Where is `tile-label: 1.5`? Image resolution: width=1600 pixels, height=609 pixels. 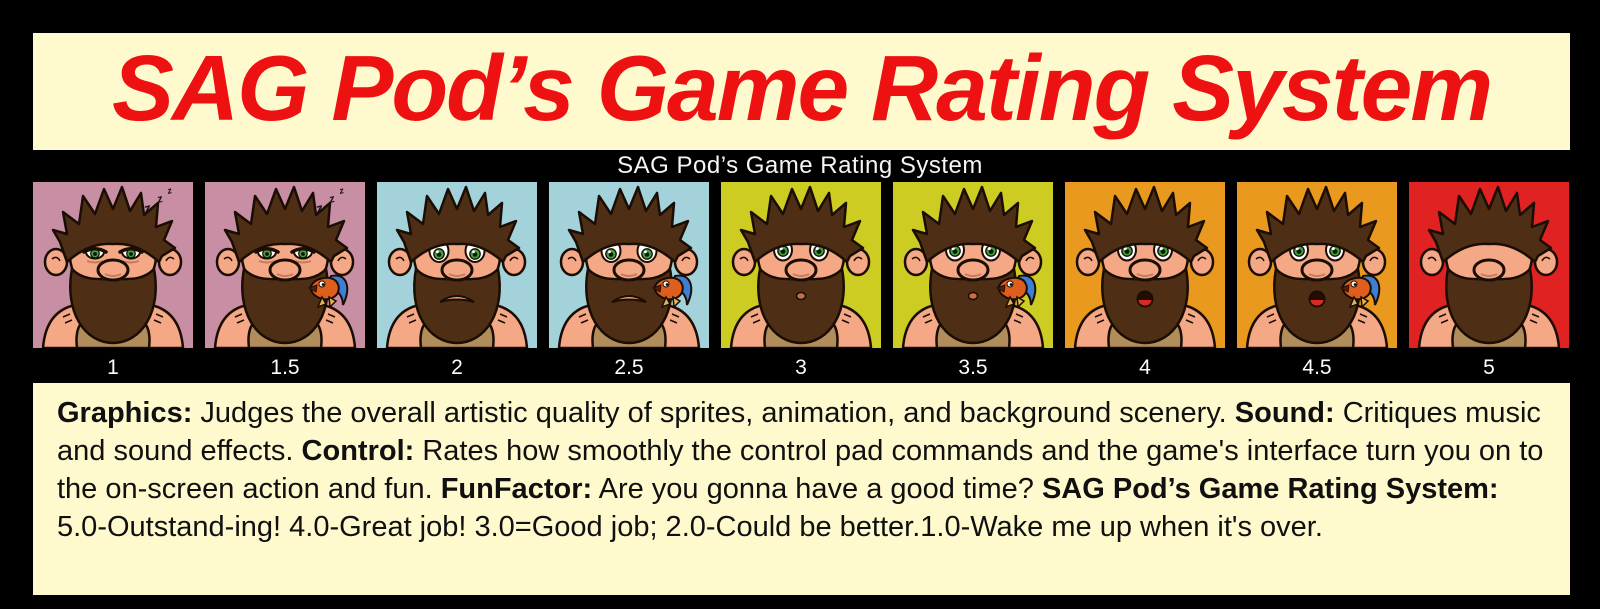 tile-label: 1.5 is located at coordinates (285, 367).